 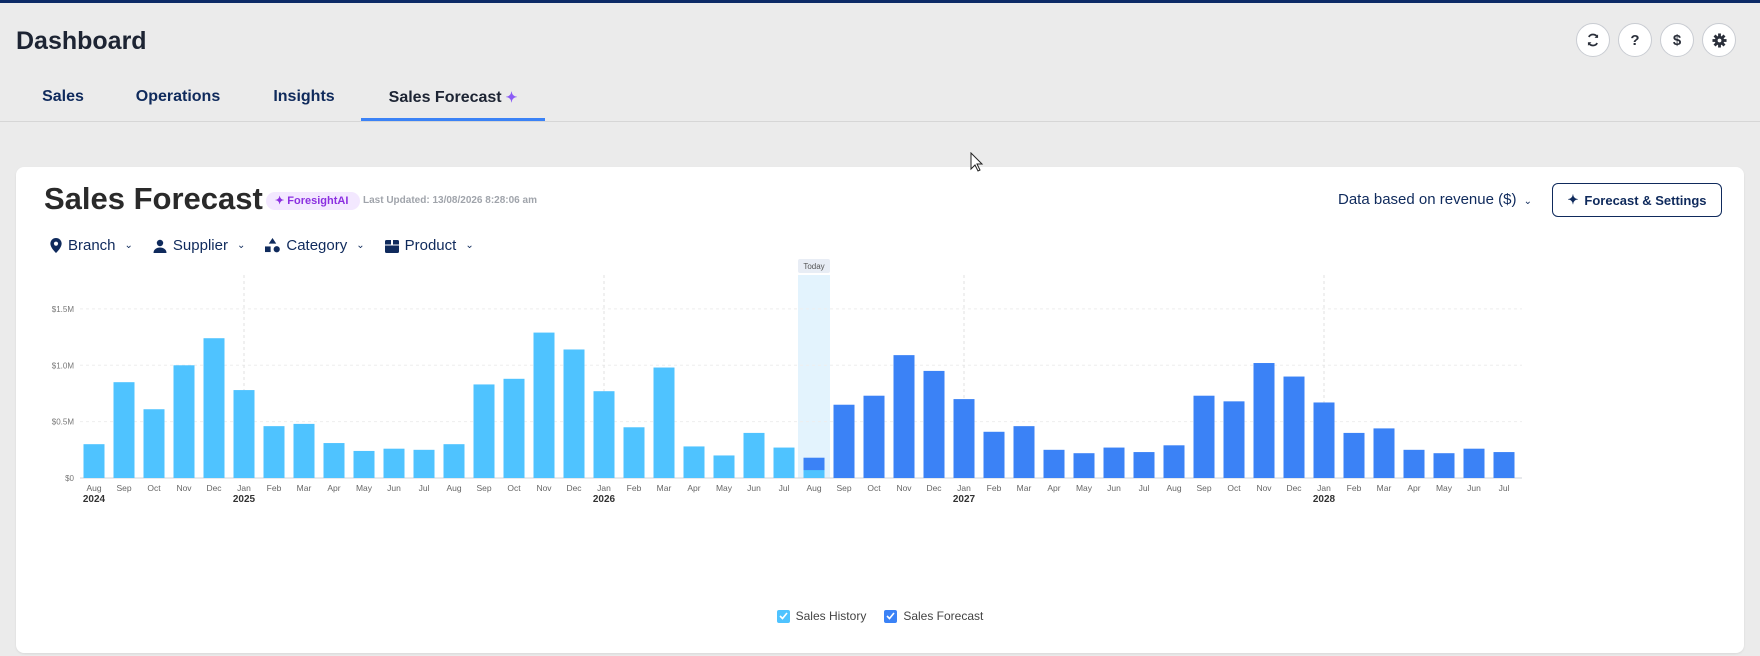 I want to click on tab-operations: Operations, so click(x=178, y=96).